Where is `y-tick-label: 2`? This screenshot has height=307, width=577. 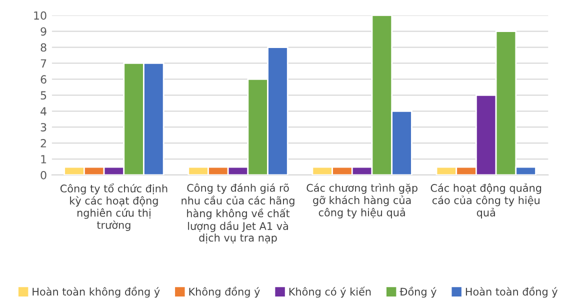
y-tick-label: 2 is located at coordinates (43, 143).